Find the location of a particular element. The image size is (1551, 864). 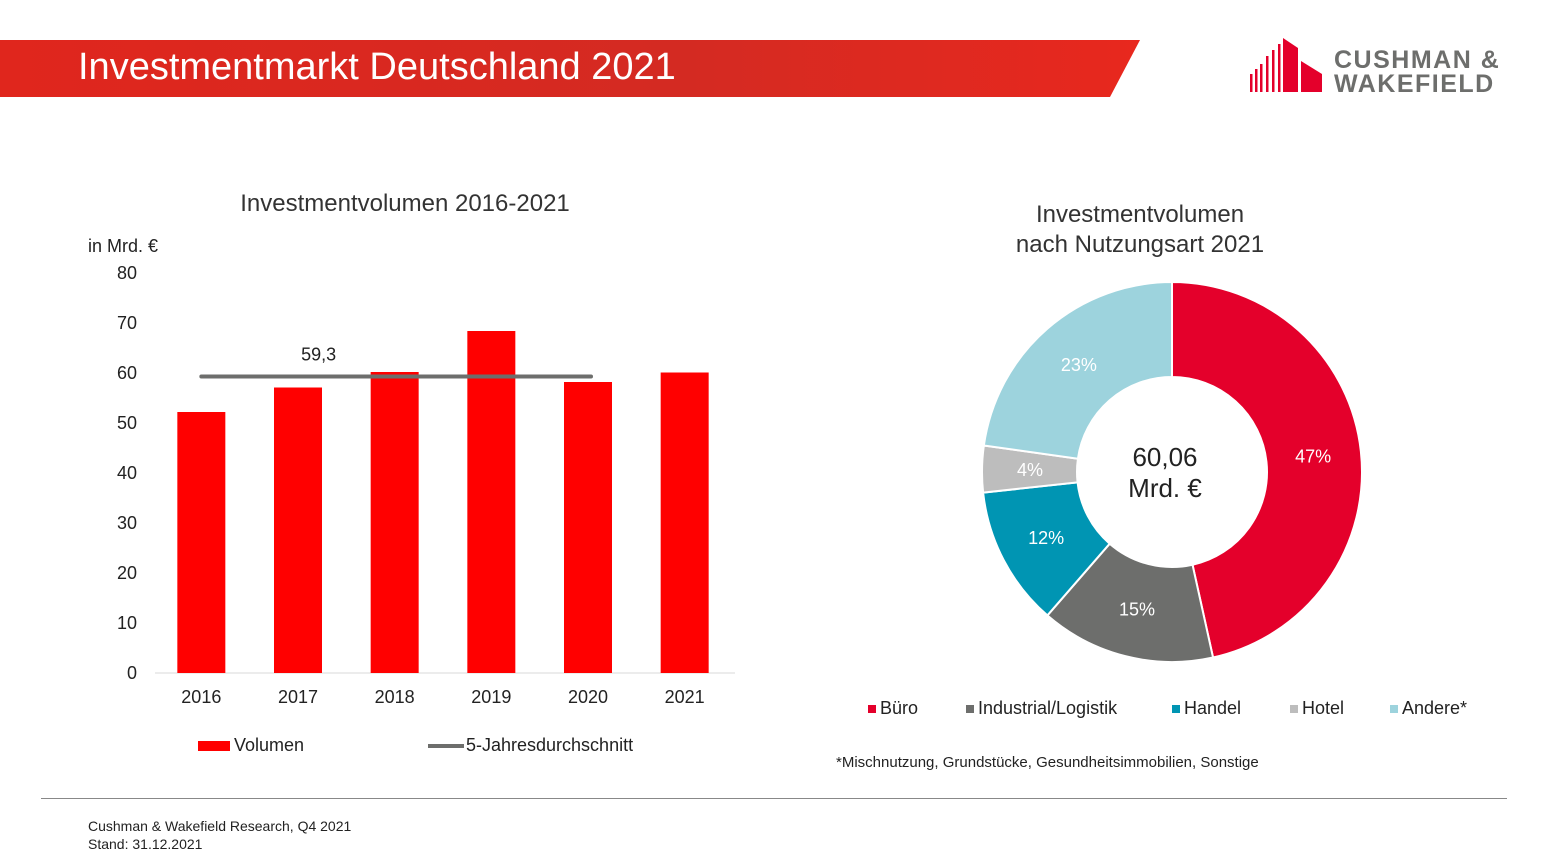

legend-item: Andere* is located at coordinates (1428, 708).